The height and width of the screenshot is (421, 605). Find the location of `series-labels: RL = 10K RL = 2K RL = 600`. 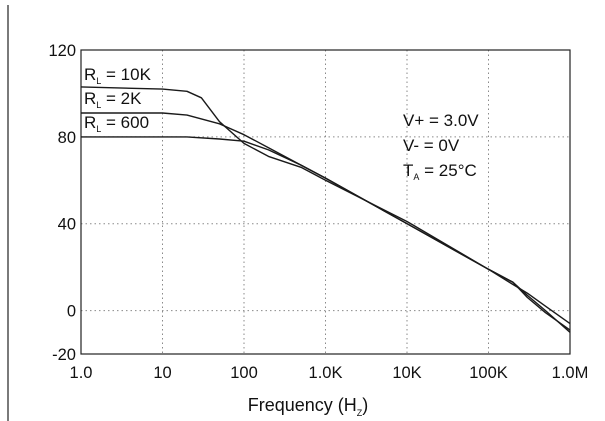

series-labels: RL = 10K RL = 2K RL = 600 is located at coordinates (118, 99).